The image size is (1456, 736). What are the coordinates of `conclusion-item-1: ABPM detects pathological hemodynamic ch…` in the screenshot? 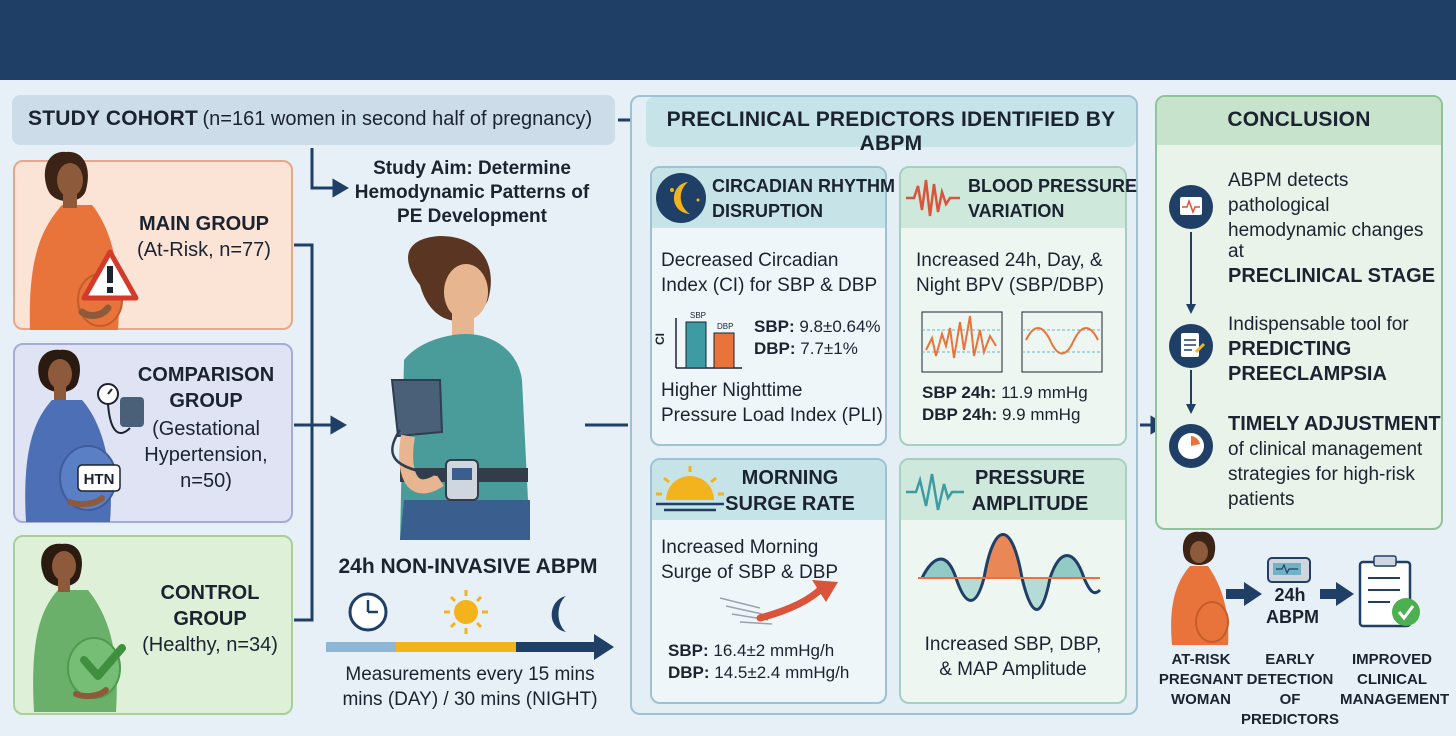 It's located at (1331, 229).